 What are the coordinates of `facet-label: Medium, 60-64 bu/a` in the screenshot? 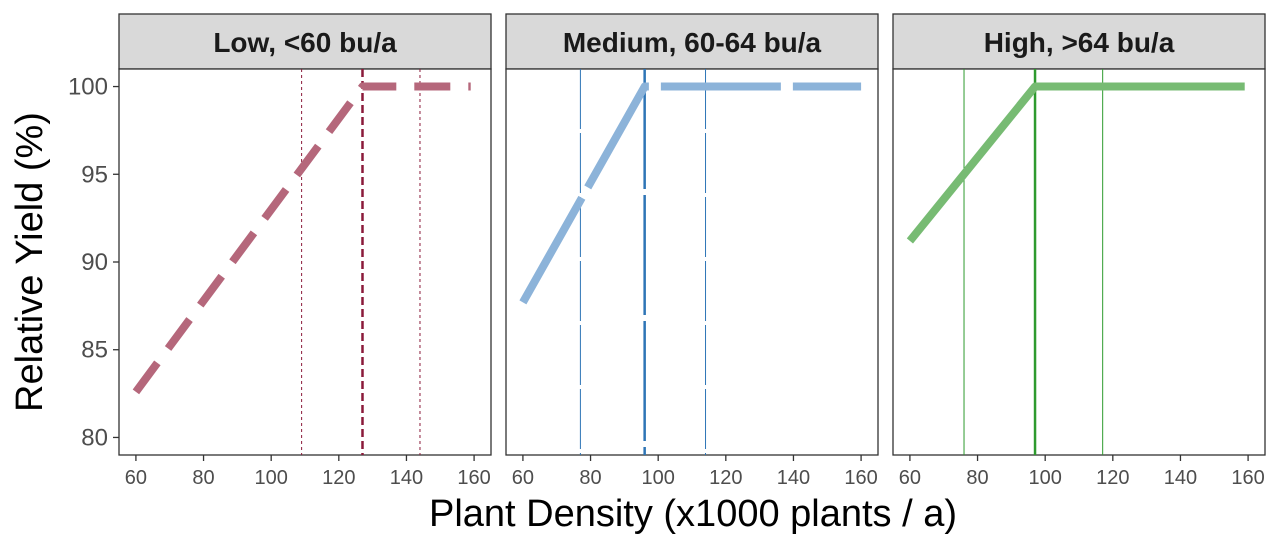 It's located at (692, 42).